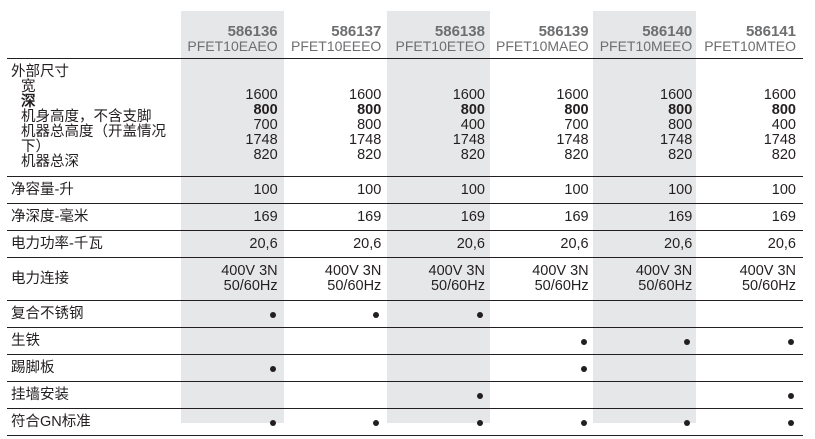 The width and height of the screenshot is (815, 439). Describe the element at coordinates (40, 394) in the screenshot. I see `row-label-text: 挂墙安装` at that location.